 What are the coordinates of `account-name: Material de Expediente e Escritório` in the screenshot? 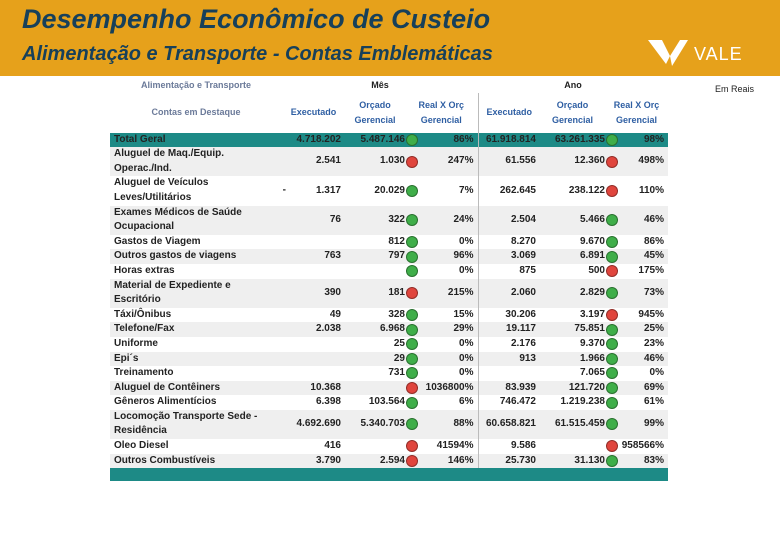 It's located at (196, 293).